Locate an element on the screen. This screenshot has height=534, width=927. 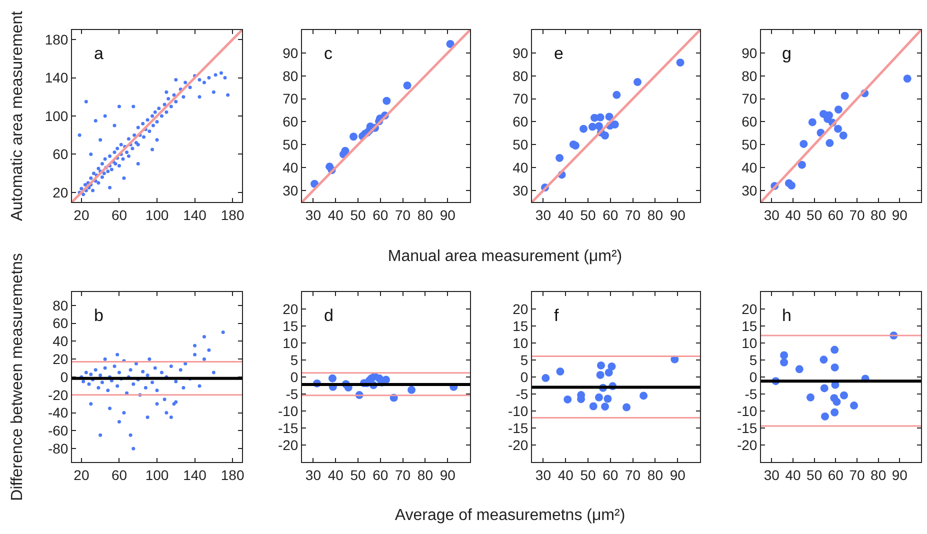
text: d is located at coordinates (329, 315).